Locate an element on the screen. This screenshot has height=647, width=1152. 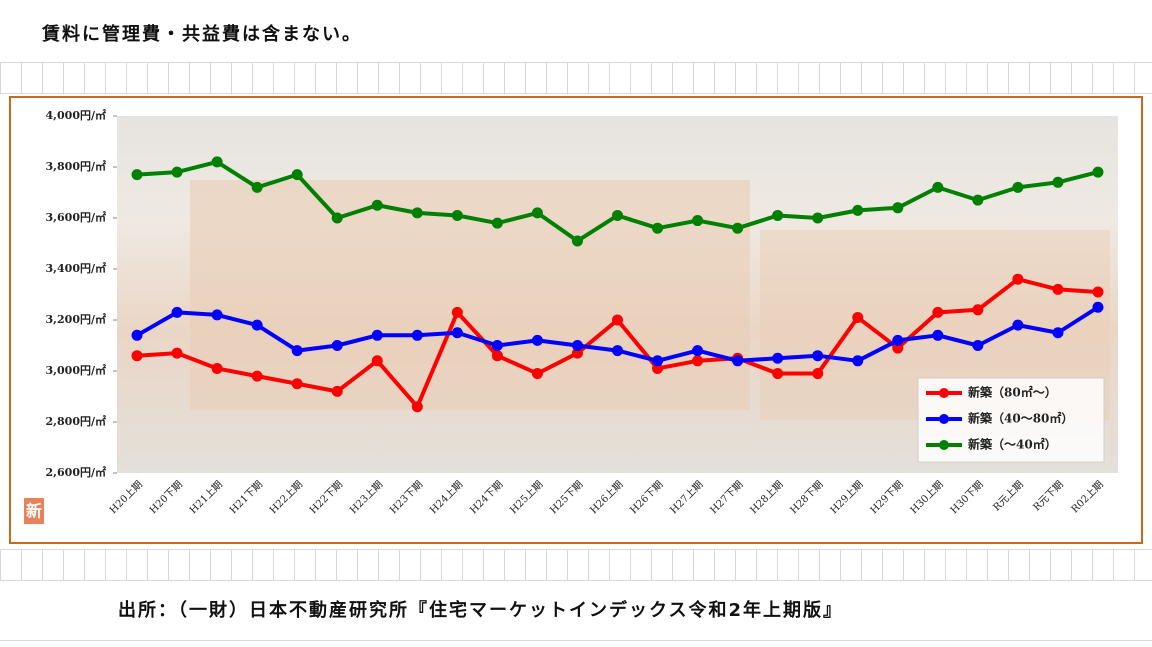
y-tick-label: 4,000円/㎡ is located at coordinates (76, 115).